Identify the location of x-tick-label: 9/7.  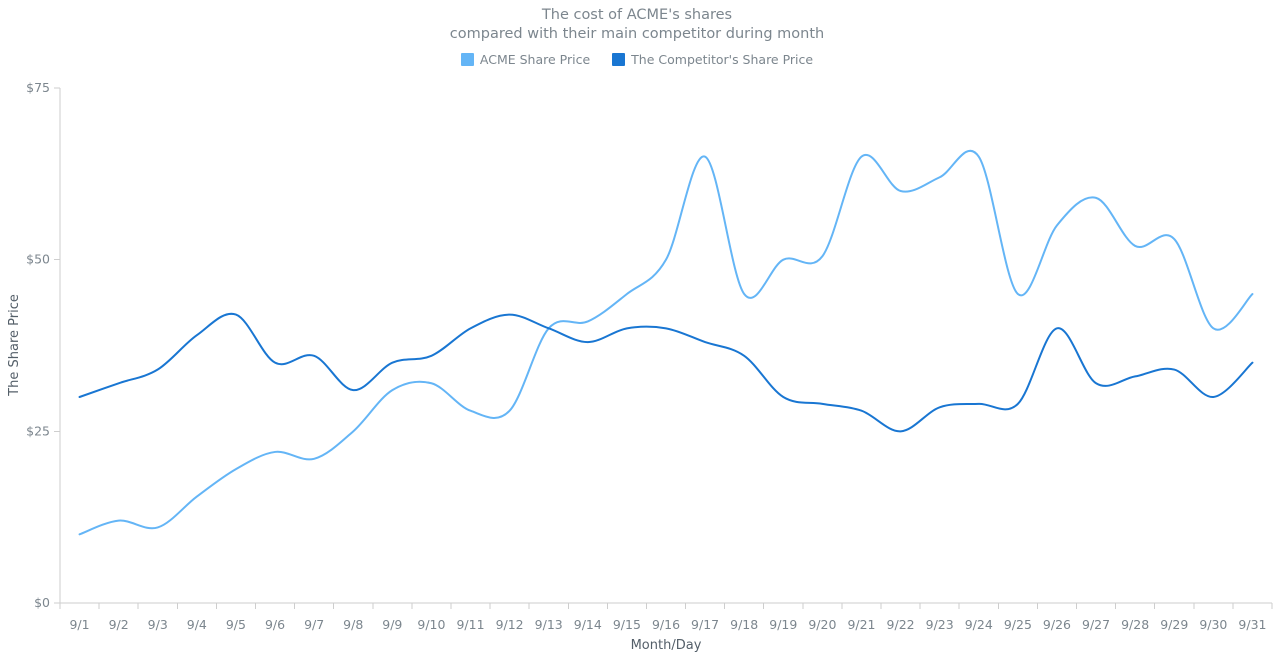
(314, 624).